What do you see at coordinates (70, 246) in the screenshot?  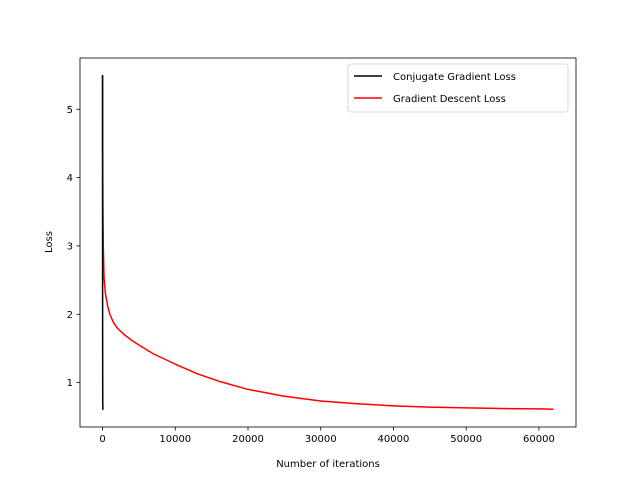 I see `y-tick-label: 3` at bounding box center [70, 246].